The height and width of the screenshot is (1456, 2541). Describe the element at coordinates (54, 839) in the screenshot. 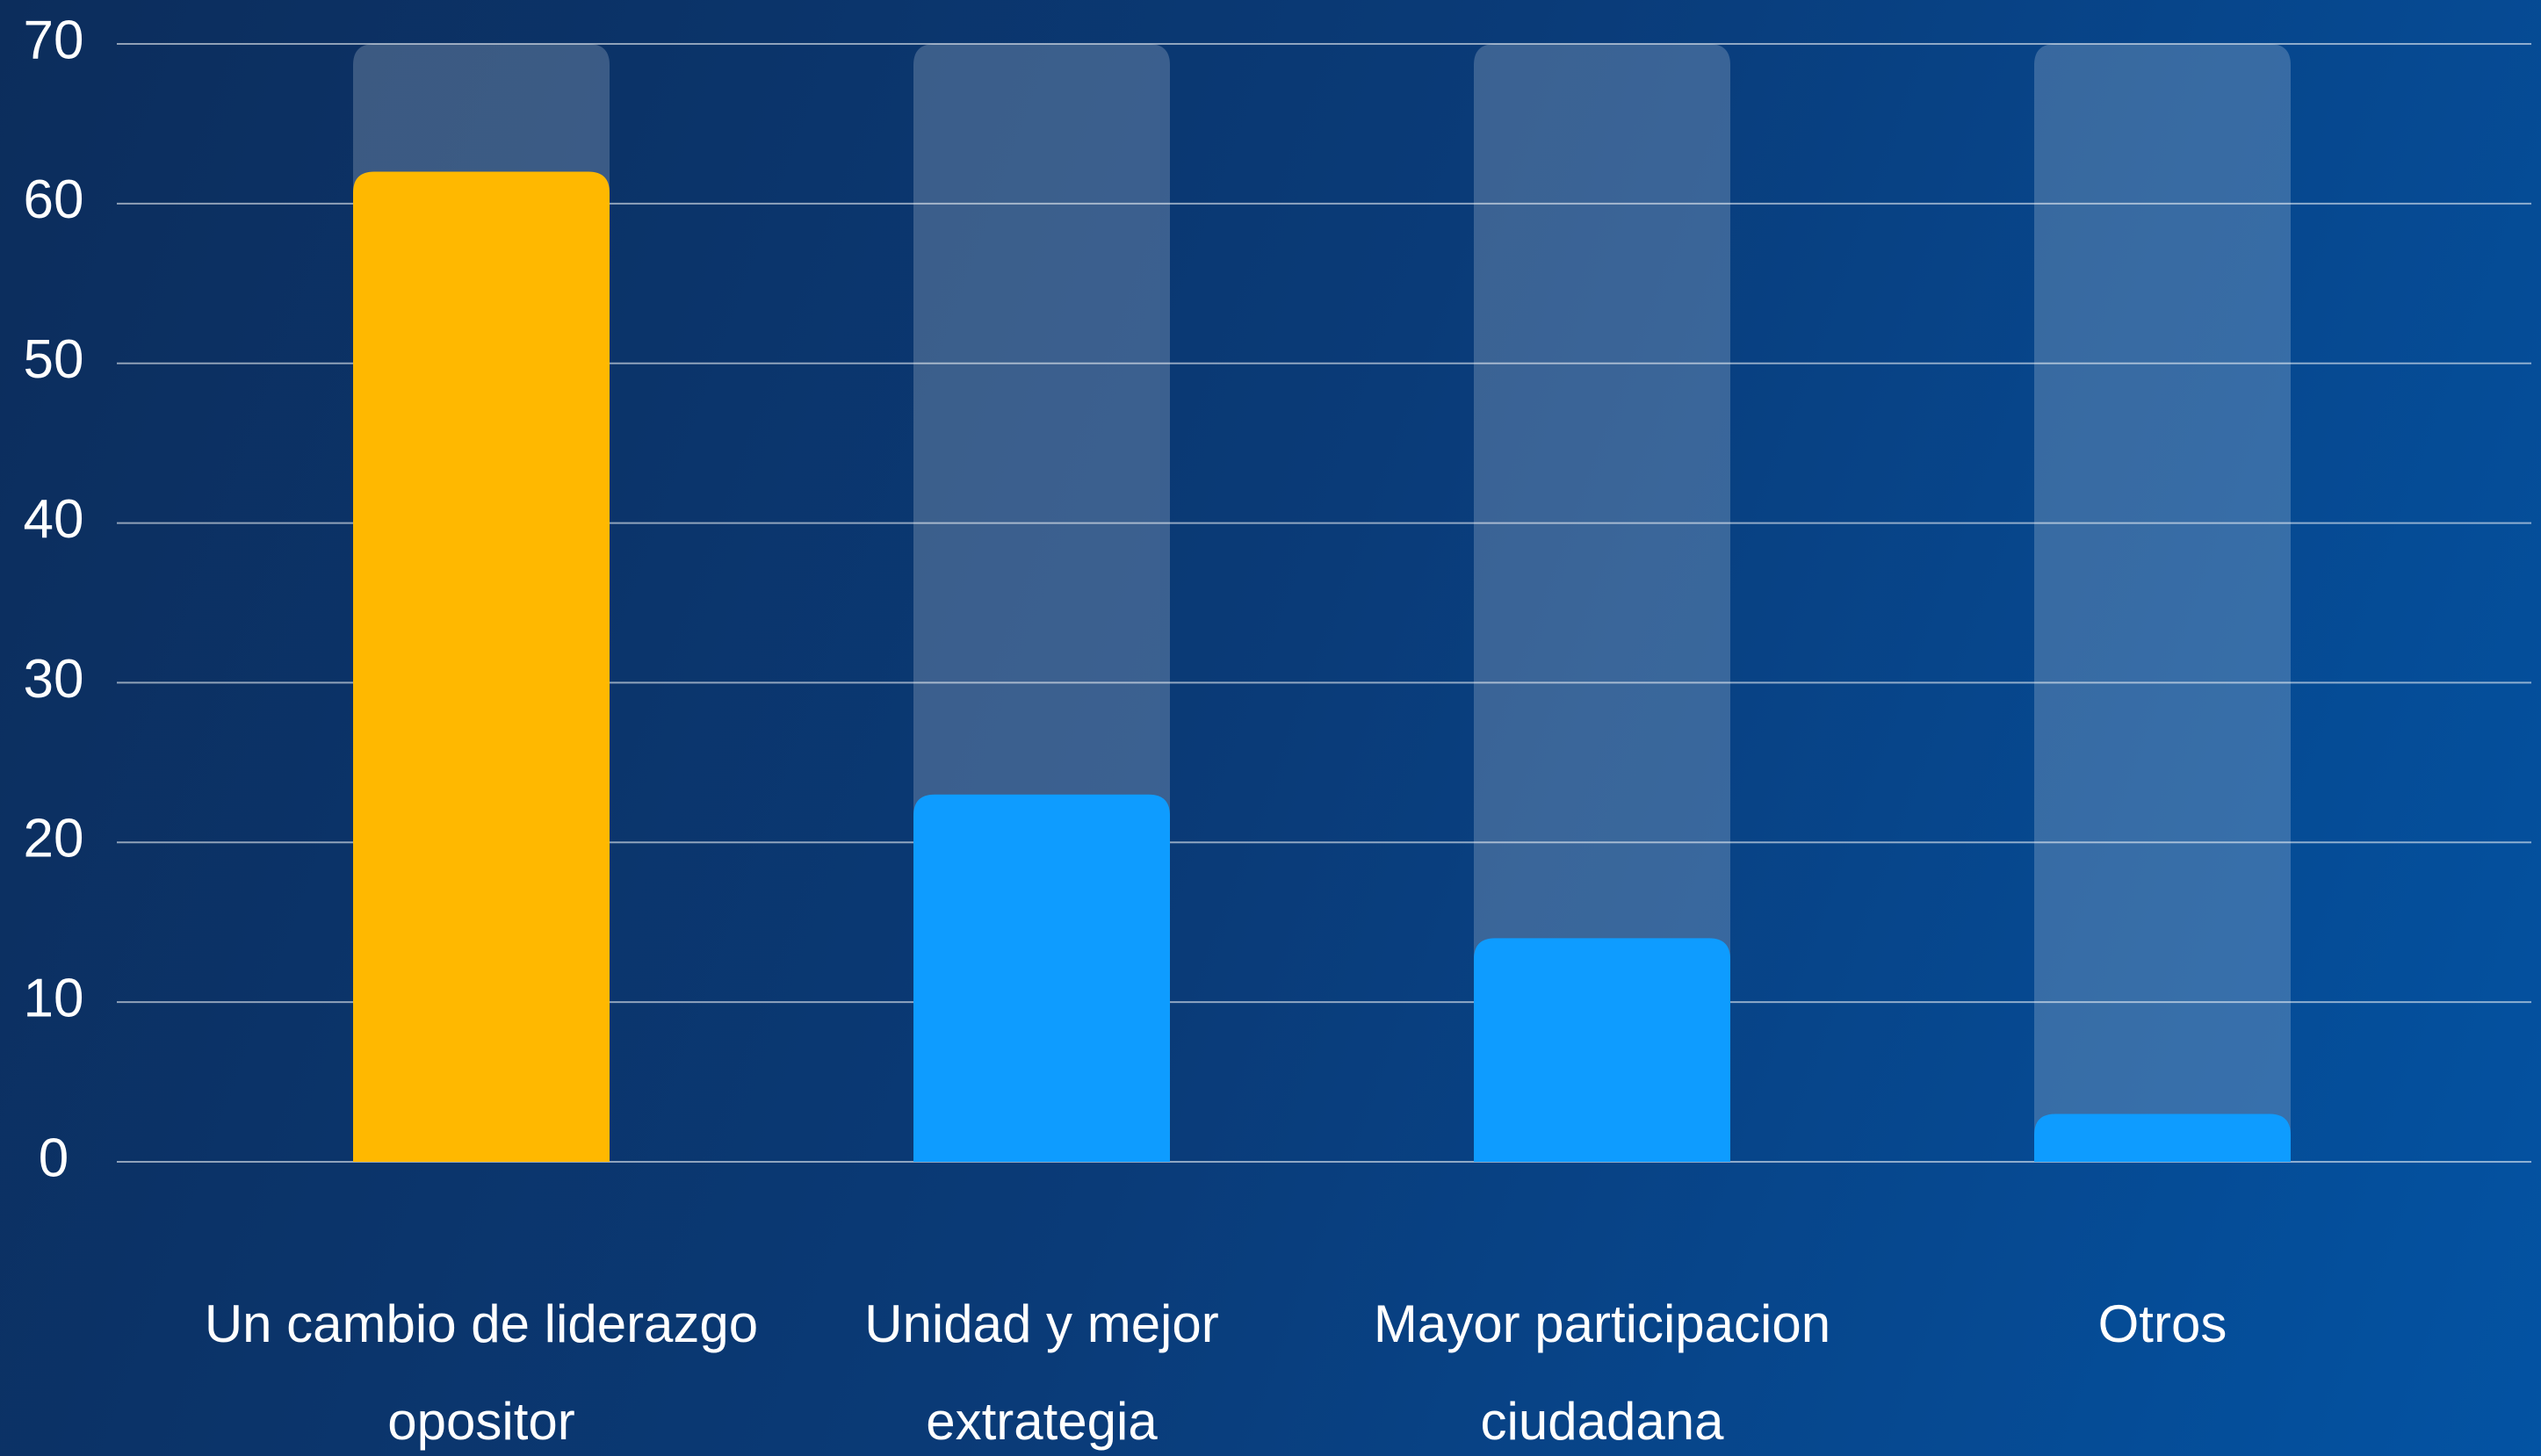

I see `y-tick-label: 20` at that location.